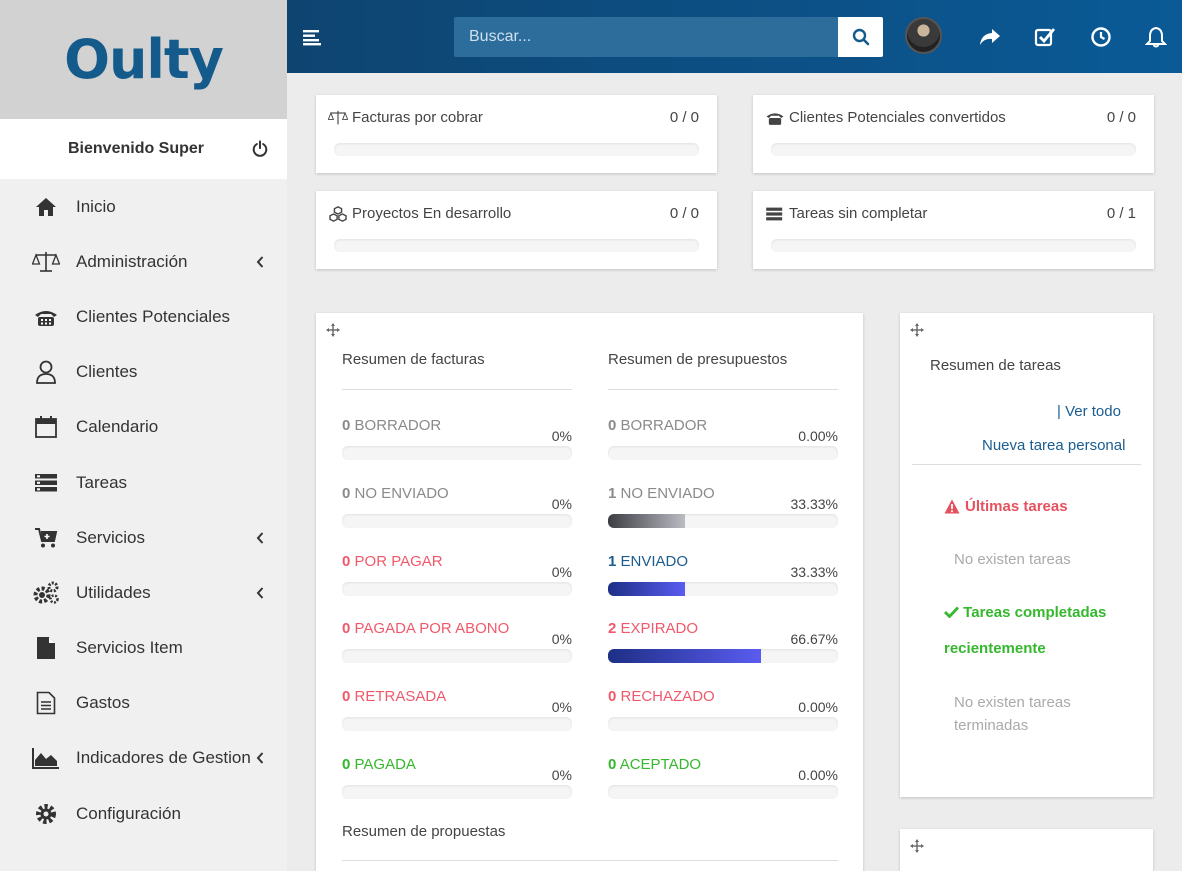 The width and height of the screenshot is (1182, 871). I want to click on stat-card-tareas: Tareas sin completar 0 / 1, so click(953, 230).